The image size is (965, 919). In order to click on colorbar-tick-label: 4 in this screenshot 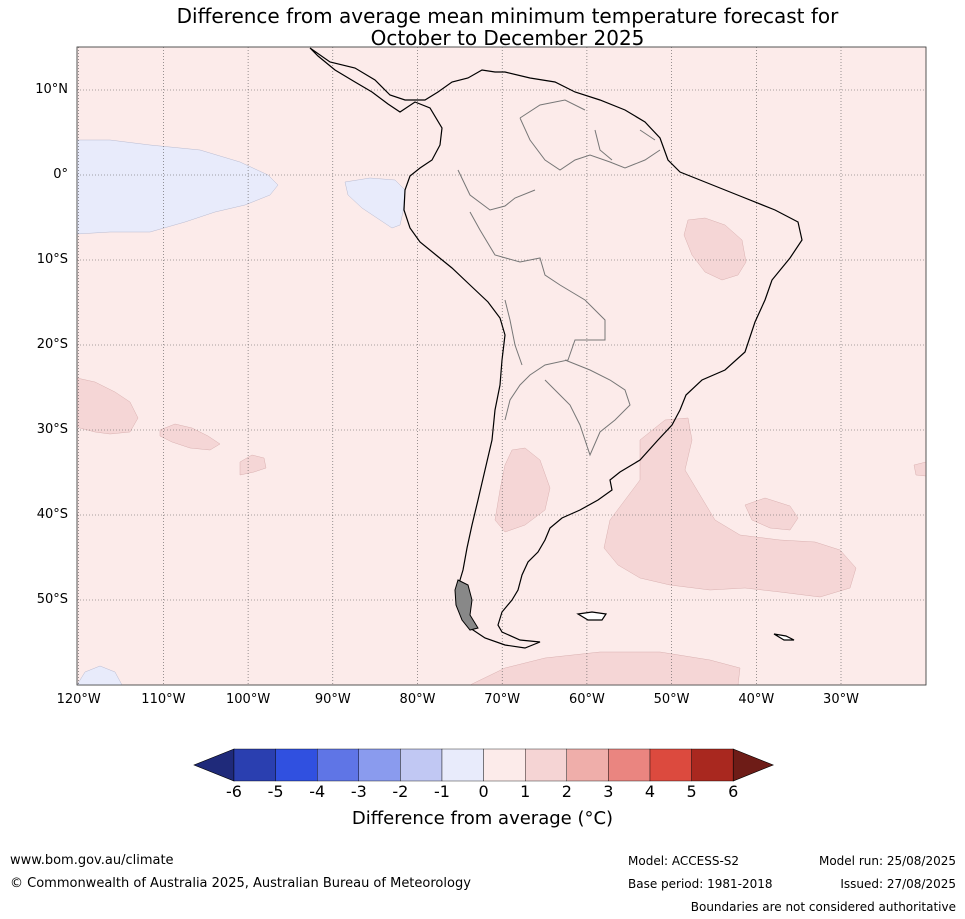, I will do `click(650, 791)`.